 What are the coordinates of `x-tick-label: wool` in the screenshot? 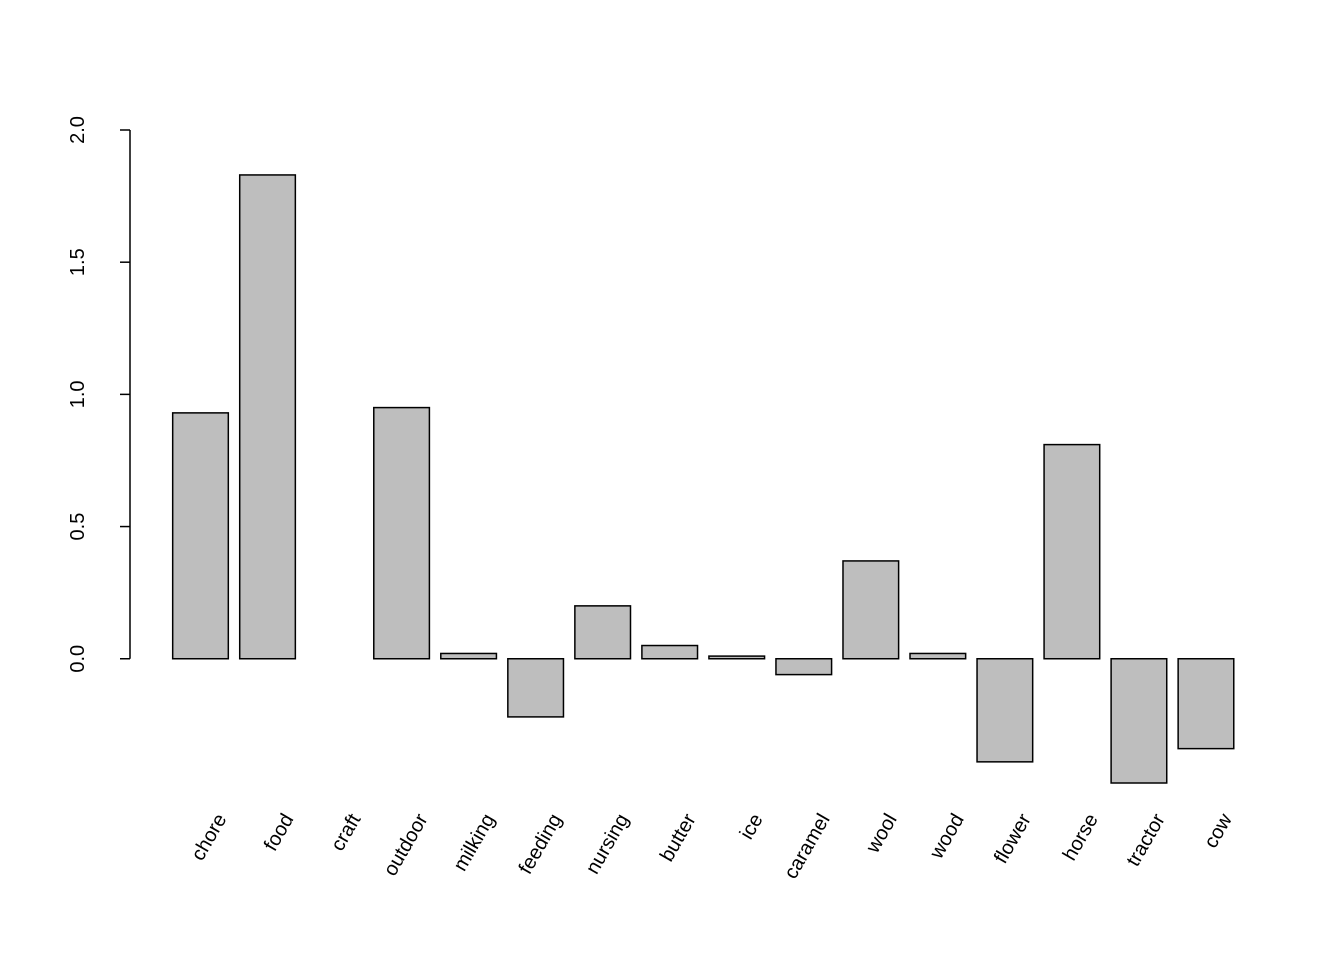 It's located at (882, 833).